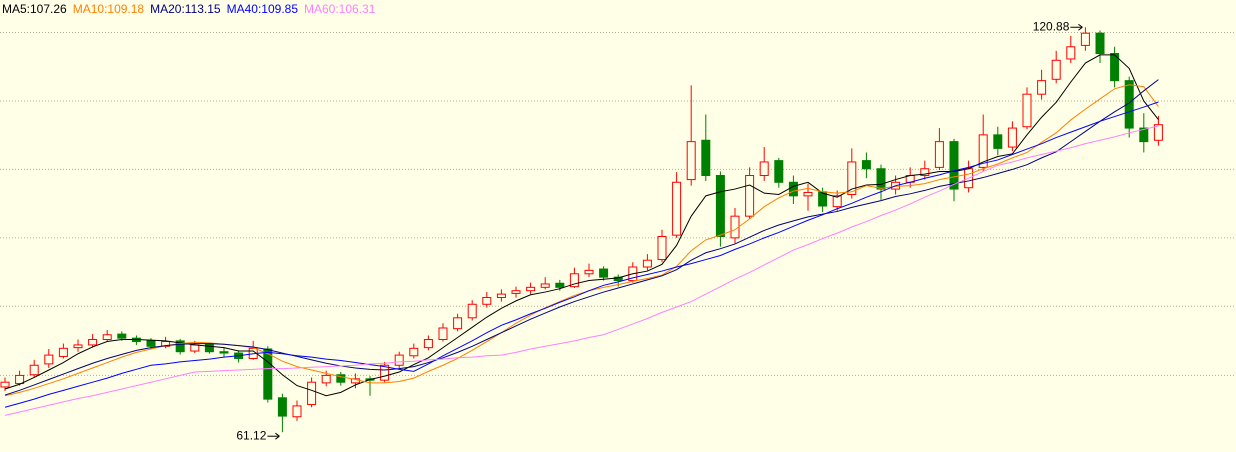 This screenshot has height=452, width=1236. Describe the element at coordinates (251, 435) in the screenshot. I see `min-label: 61.12` at that location.